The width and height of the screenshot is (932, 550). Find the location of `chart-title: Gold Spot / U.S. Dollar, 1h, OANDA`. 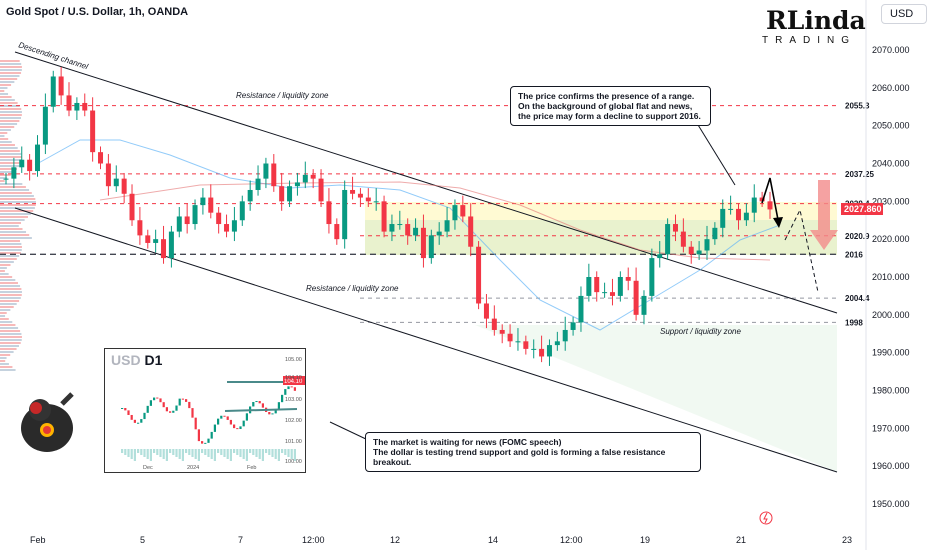

chart-title: Gold Spot / U.S. Dollar, 1h, OANDA is located at coordinates (97, 12).